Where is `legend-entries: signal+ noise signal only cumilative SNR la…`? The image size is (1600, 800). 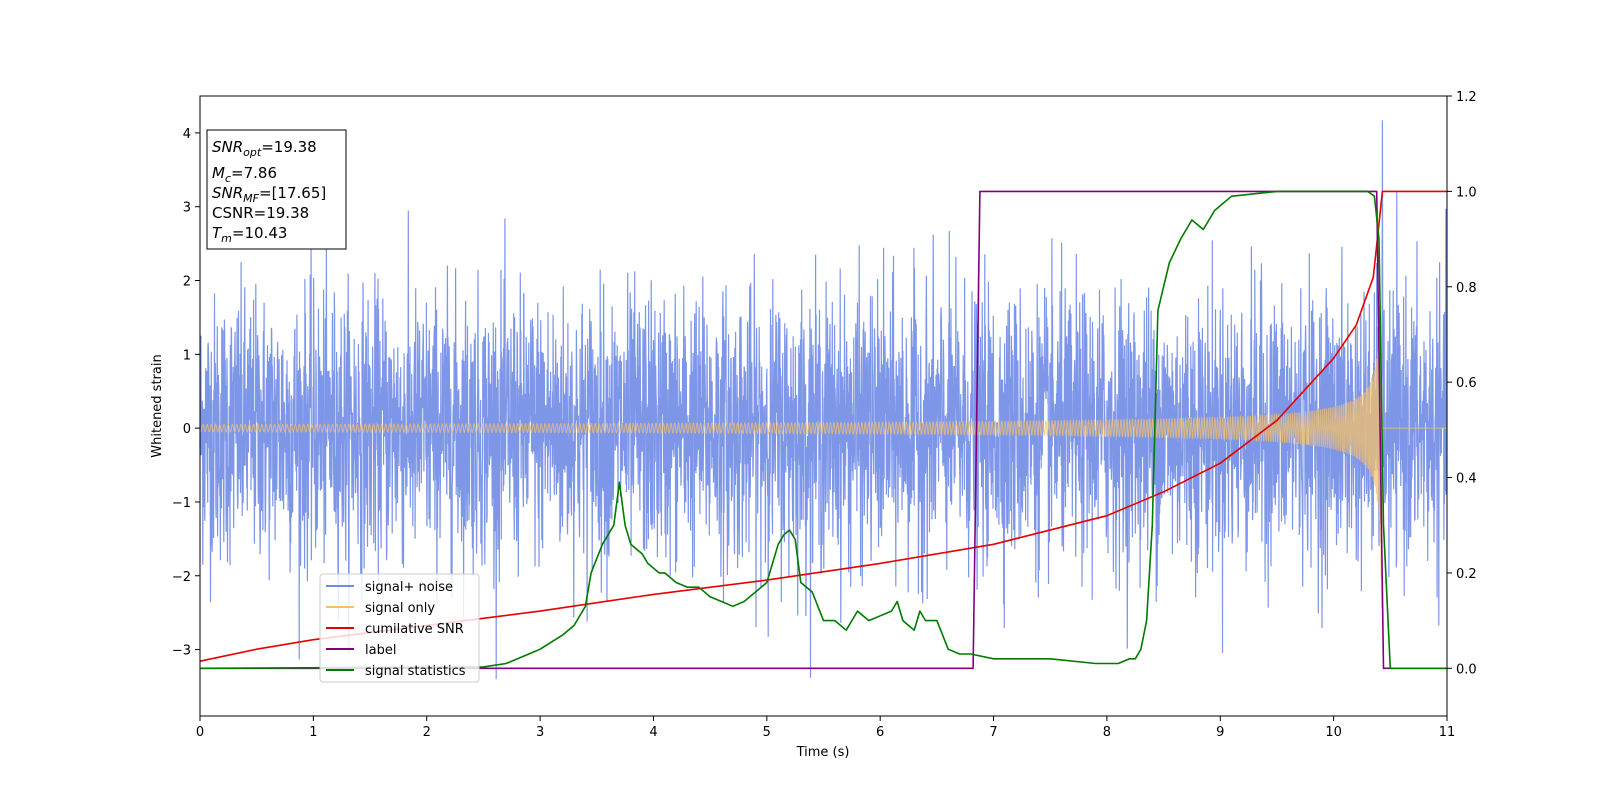
legend-entries: signal+ noise signal only cumilative SNR la… is located at coordinates (396, 629).